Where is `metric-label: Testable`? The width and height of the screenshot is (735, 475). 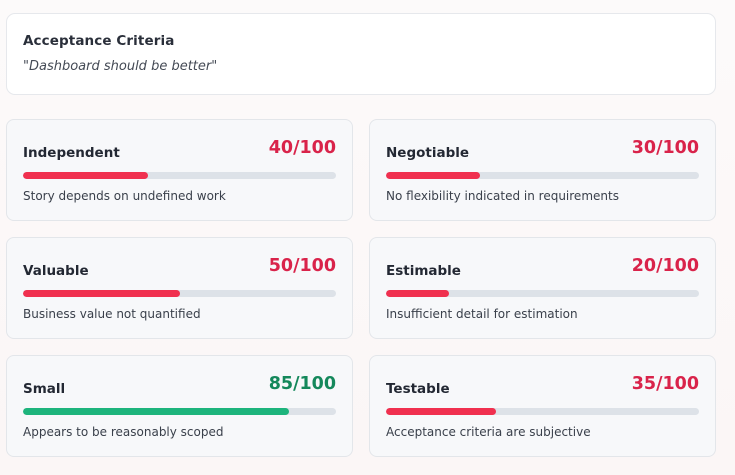
metric-label: Testable is located at coordinates (418, 389).